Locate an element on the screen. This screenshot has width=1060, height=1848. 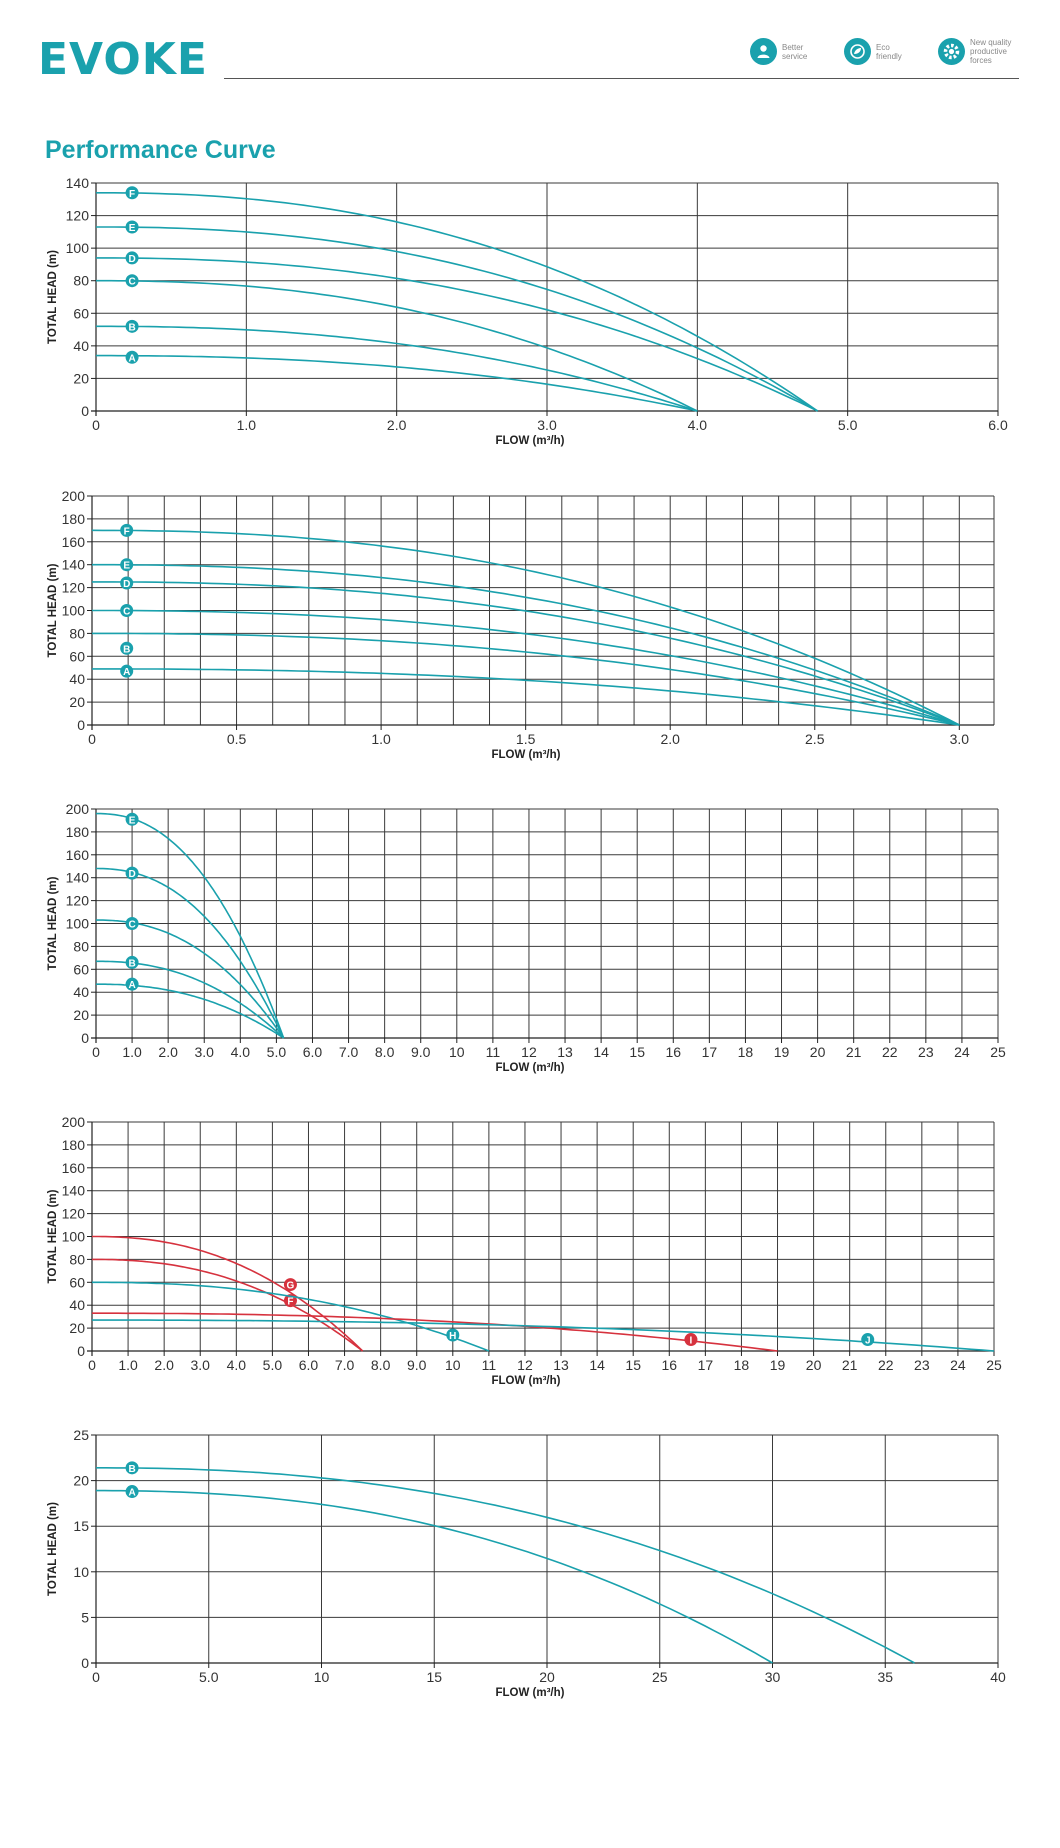
x-tick-label: 10 is located at coordinates (322, 1677).